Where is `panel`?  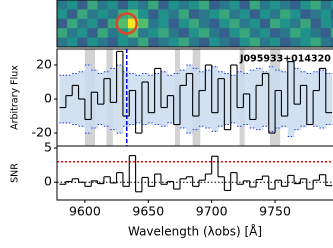 panel is located at coordinates (195, 174).